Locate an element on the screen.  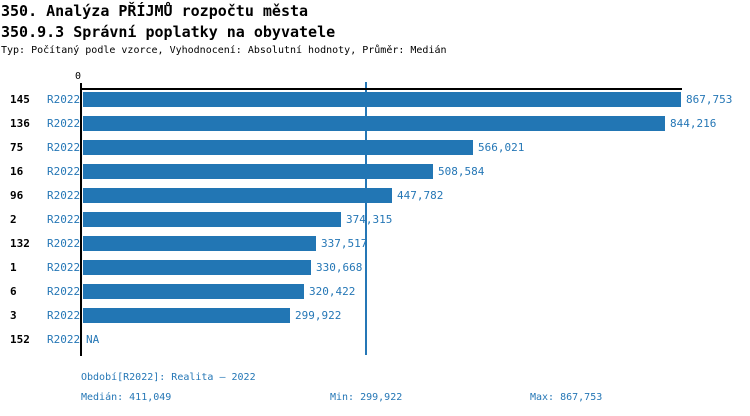
y-axis-line is located at coordinates (81, 222).